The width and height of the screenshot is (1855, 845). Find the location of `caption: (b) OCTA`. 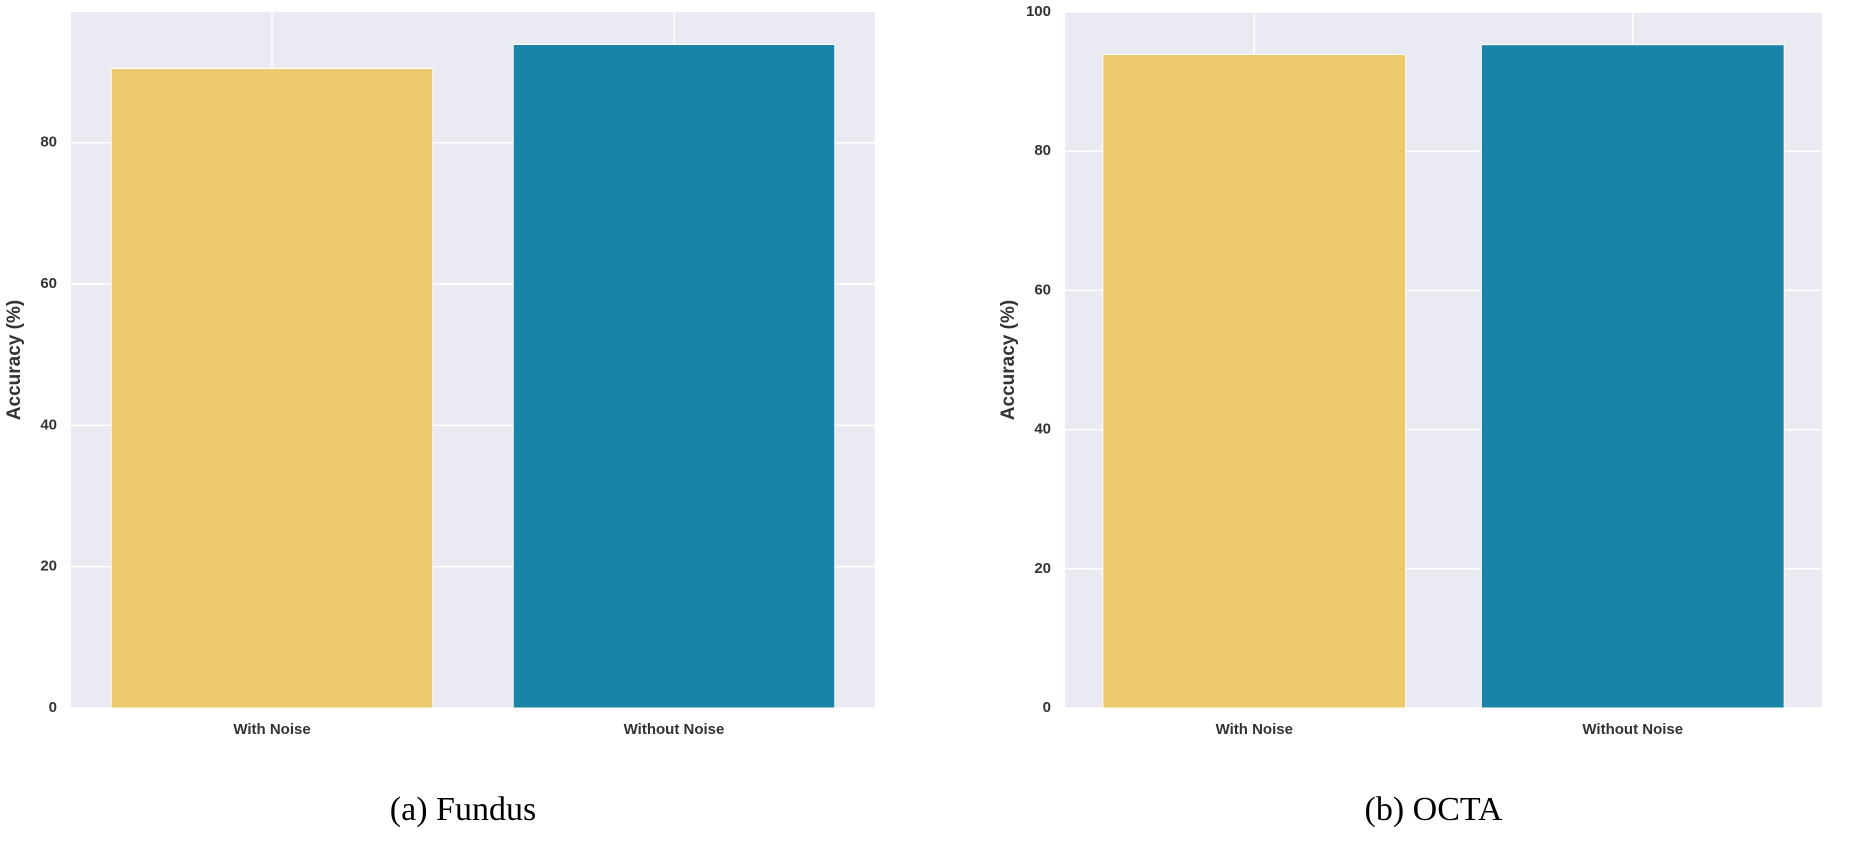

caption: (b) OCTA is located at coordinates (1434, 809).